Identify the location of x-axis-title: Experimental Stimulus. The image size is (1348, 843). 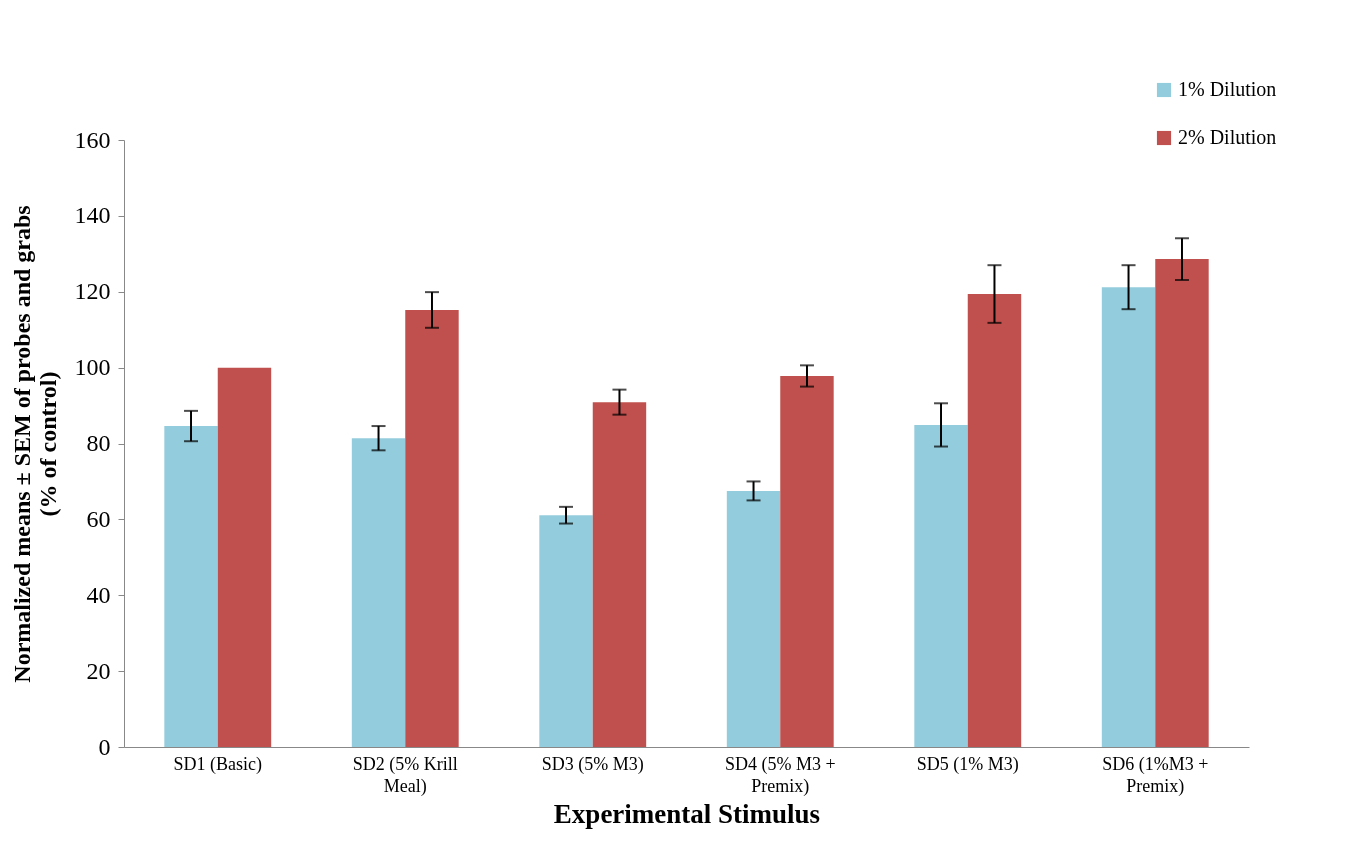
(687, 813).